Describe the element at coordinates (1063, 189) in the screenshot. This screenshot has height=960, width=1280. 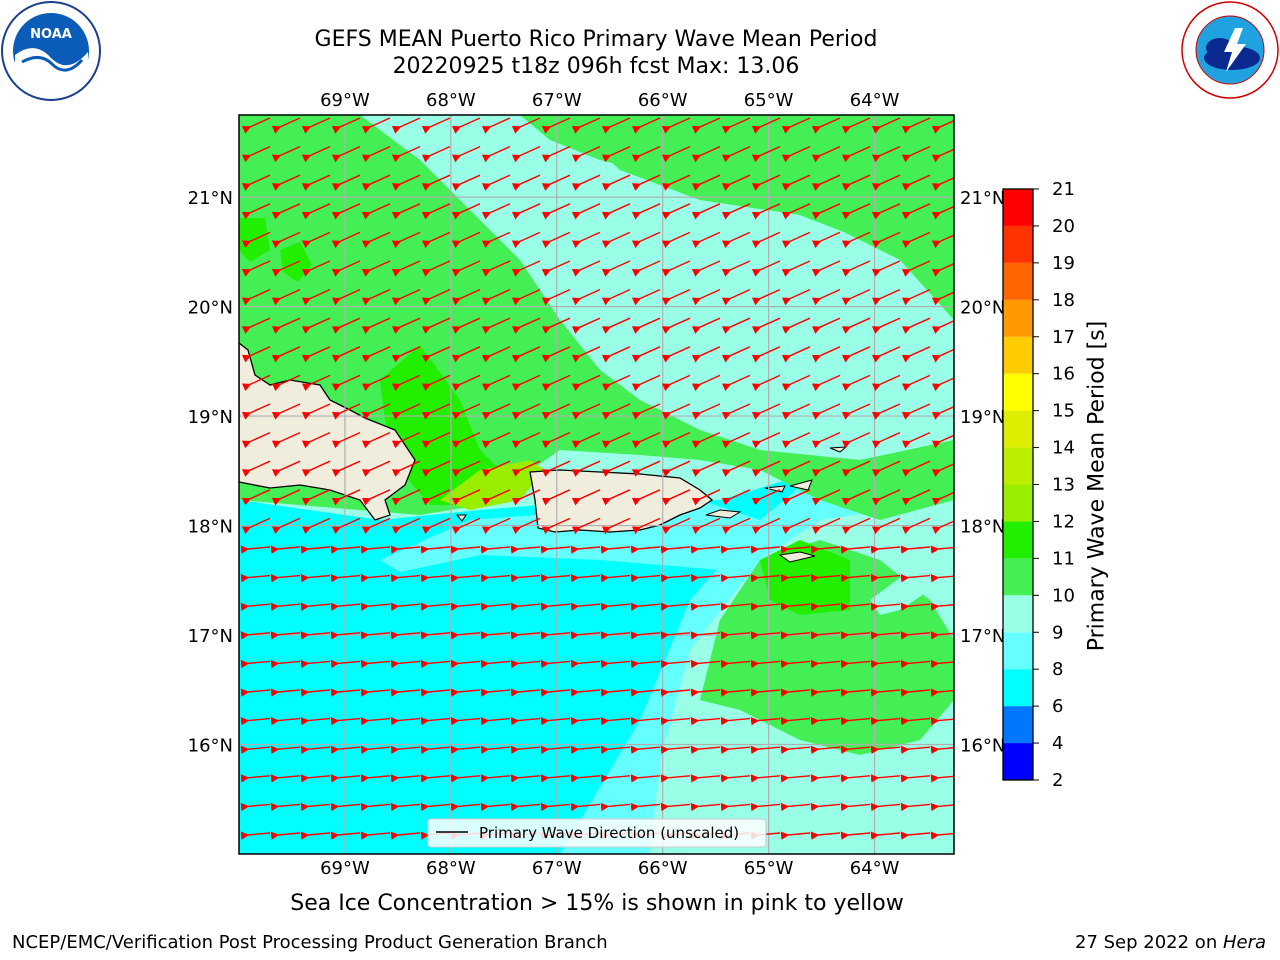
I see `colorbar-tick-label: 21` at that location.